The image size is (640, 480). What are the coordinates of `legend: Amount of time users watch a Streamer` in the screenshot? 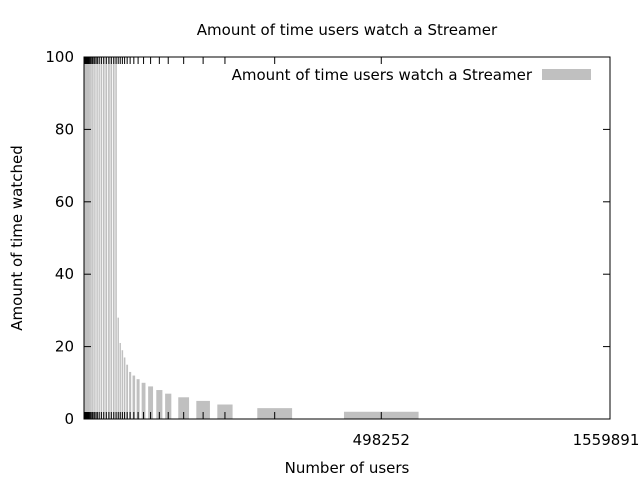 It's located at (411, 75).